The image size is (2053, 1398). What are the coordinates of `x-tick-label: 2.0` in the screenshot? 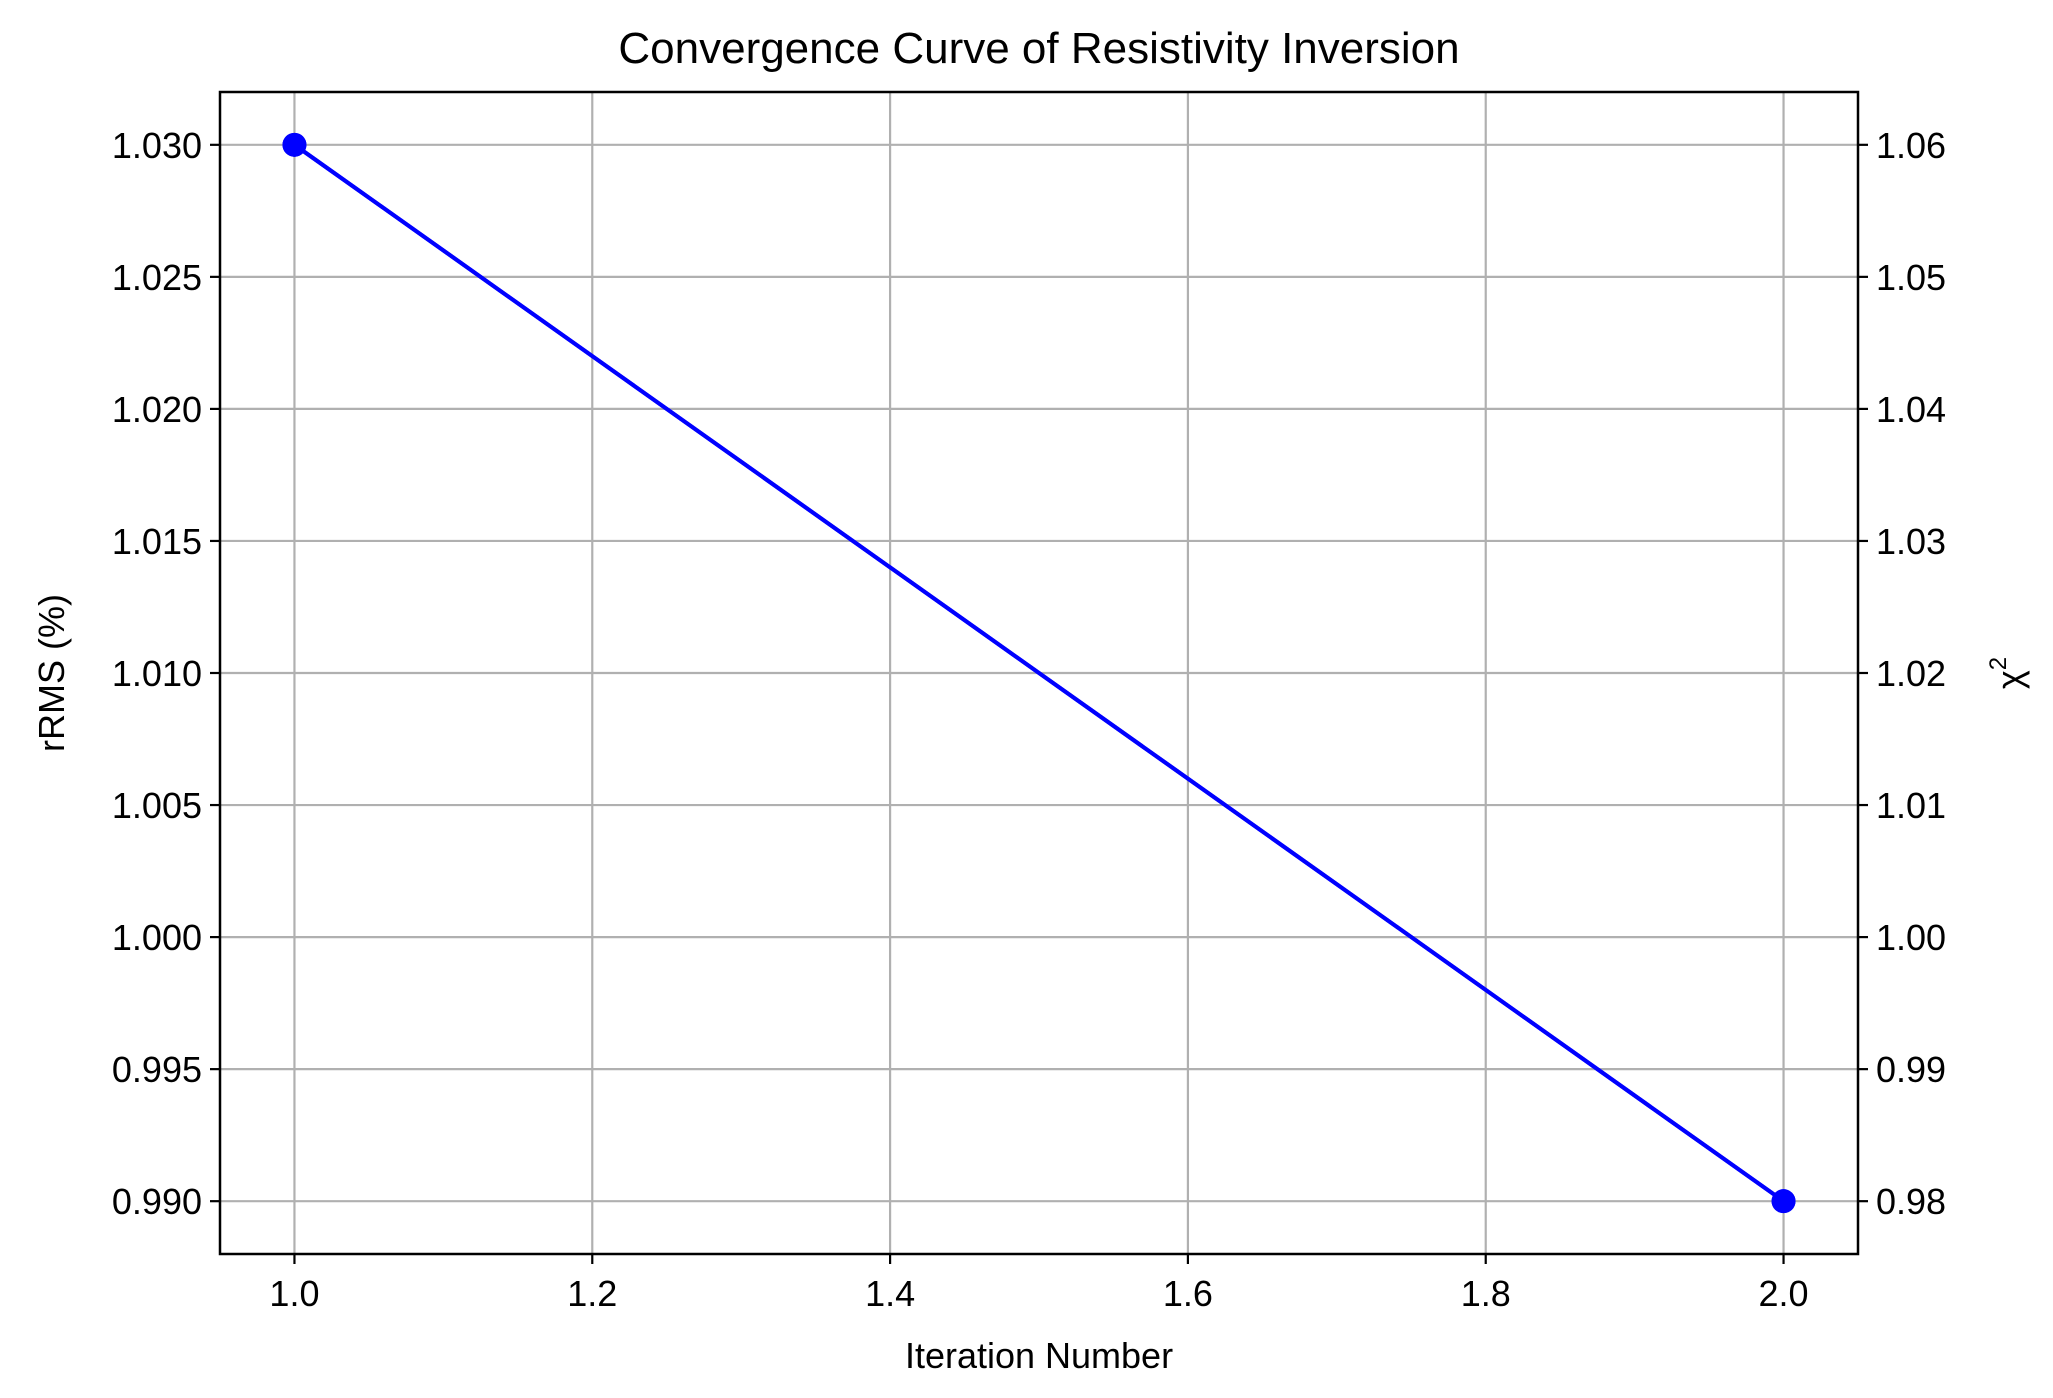 It's located at (1784, 1293).